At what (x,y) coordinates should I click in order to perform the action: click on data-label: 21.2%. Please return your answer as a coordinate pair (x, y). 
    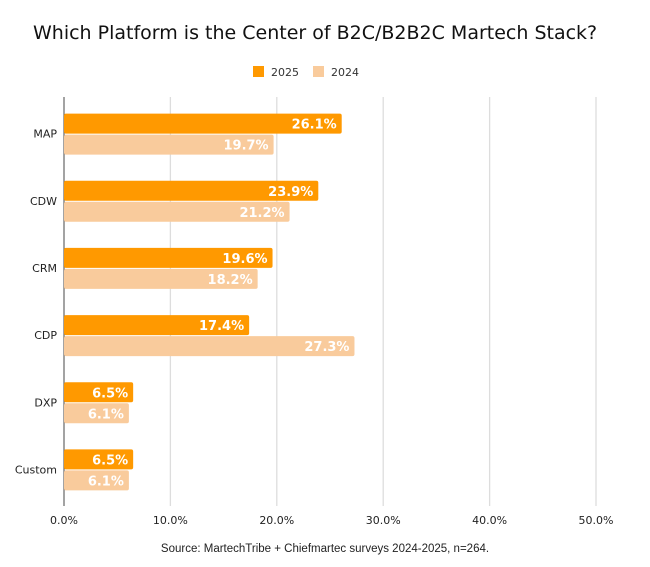
    Looking at the image, I should click on (261, 213).